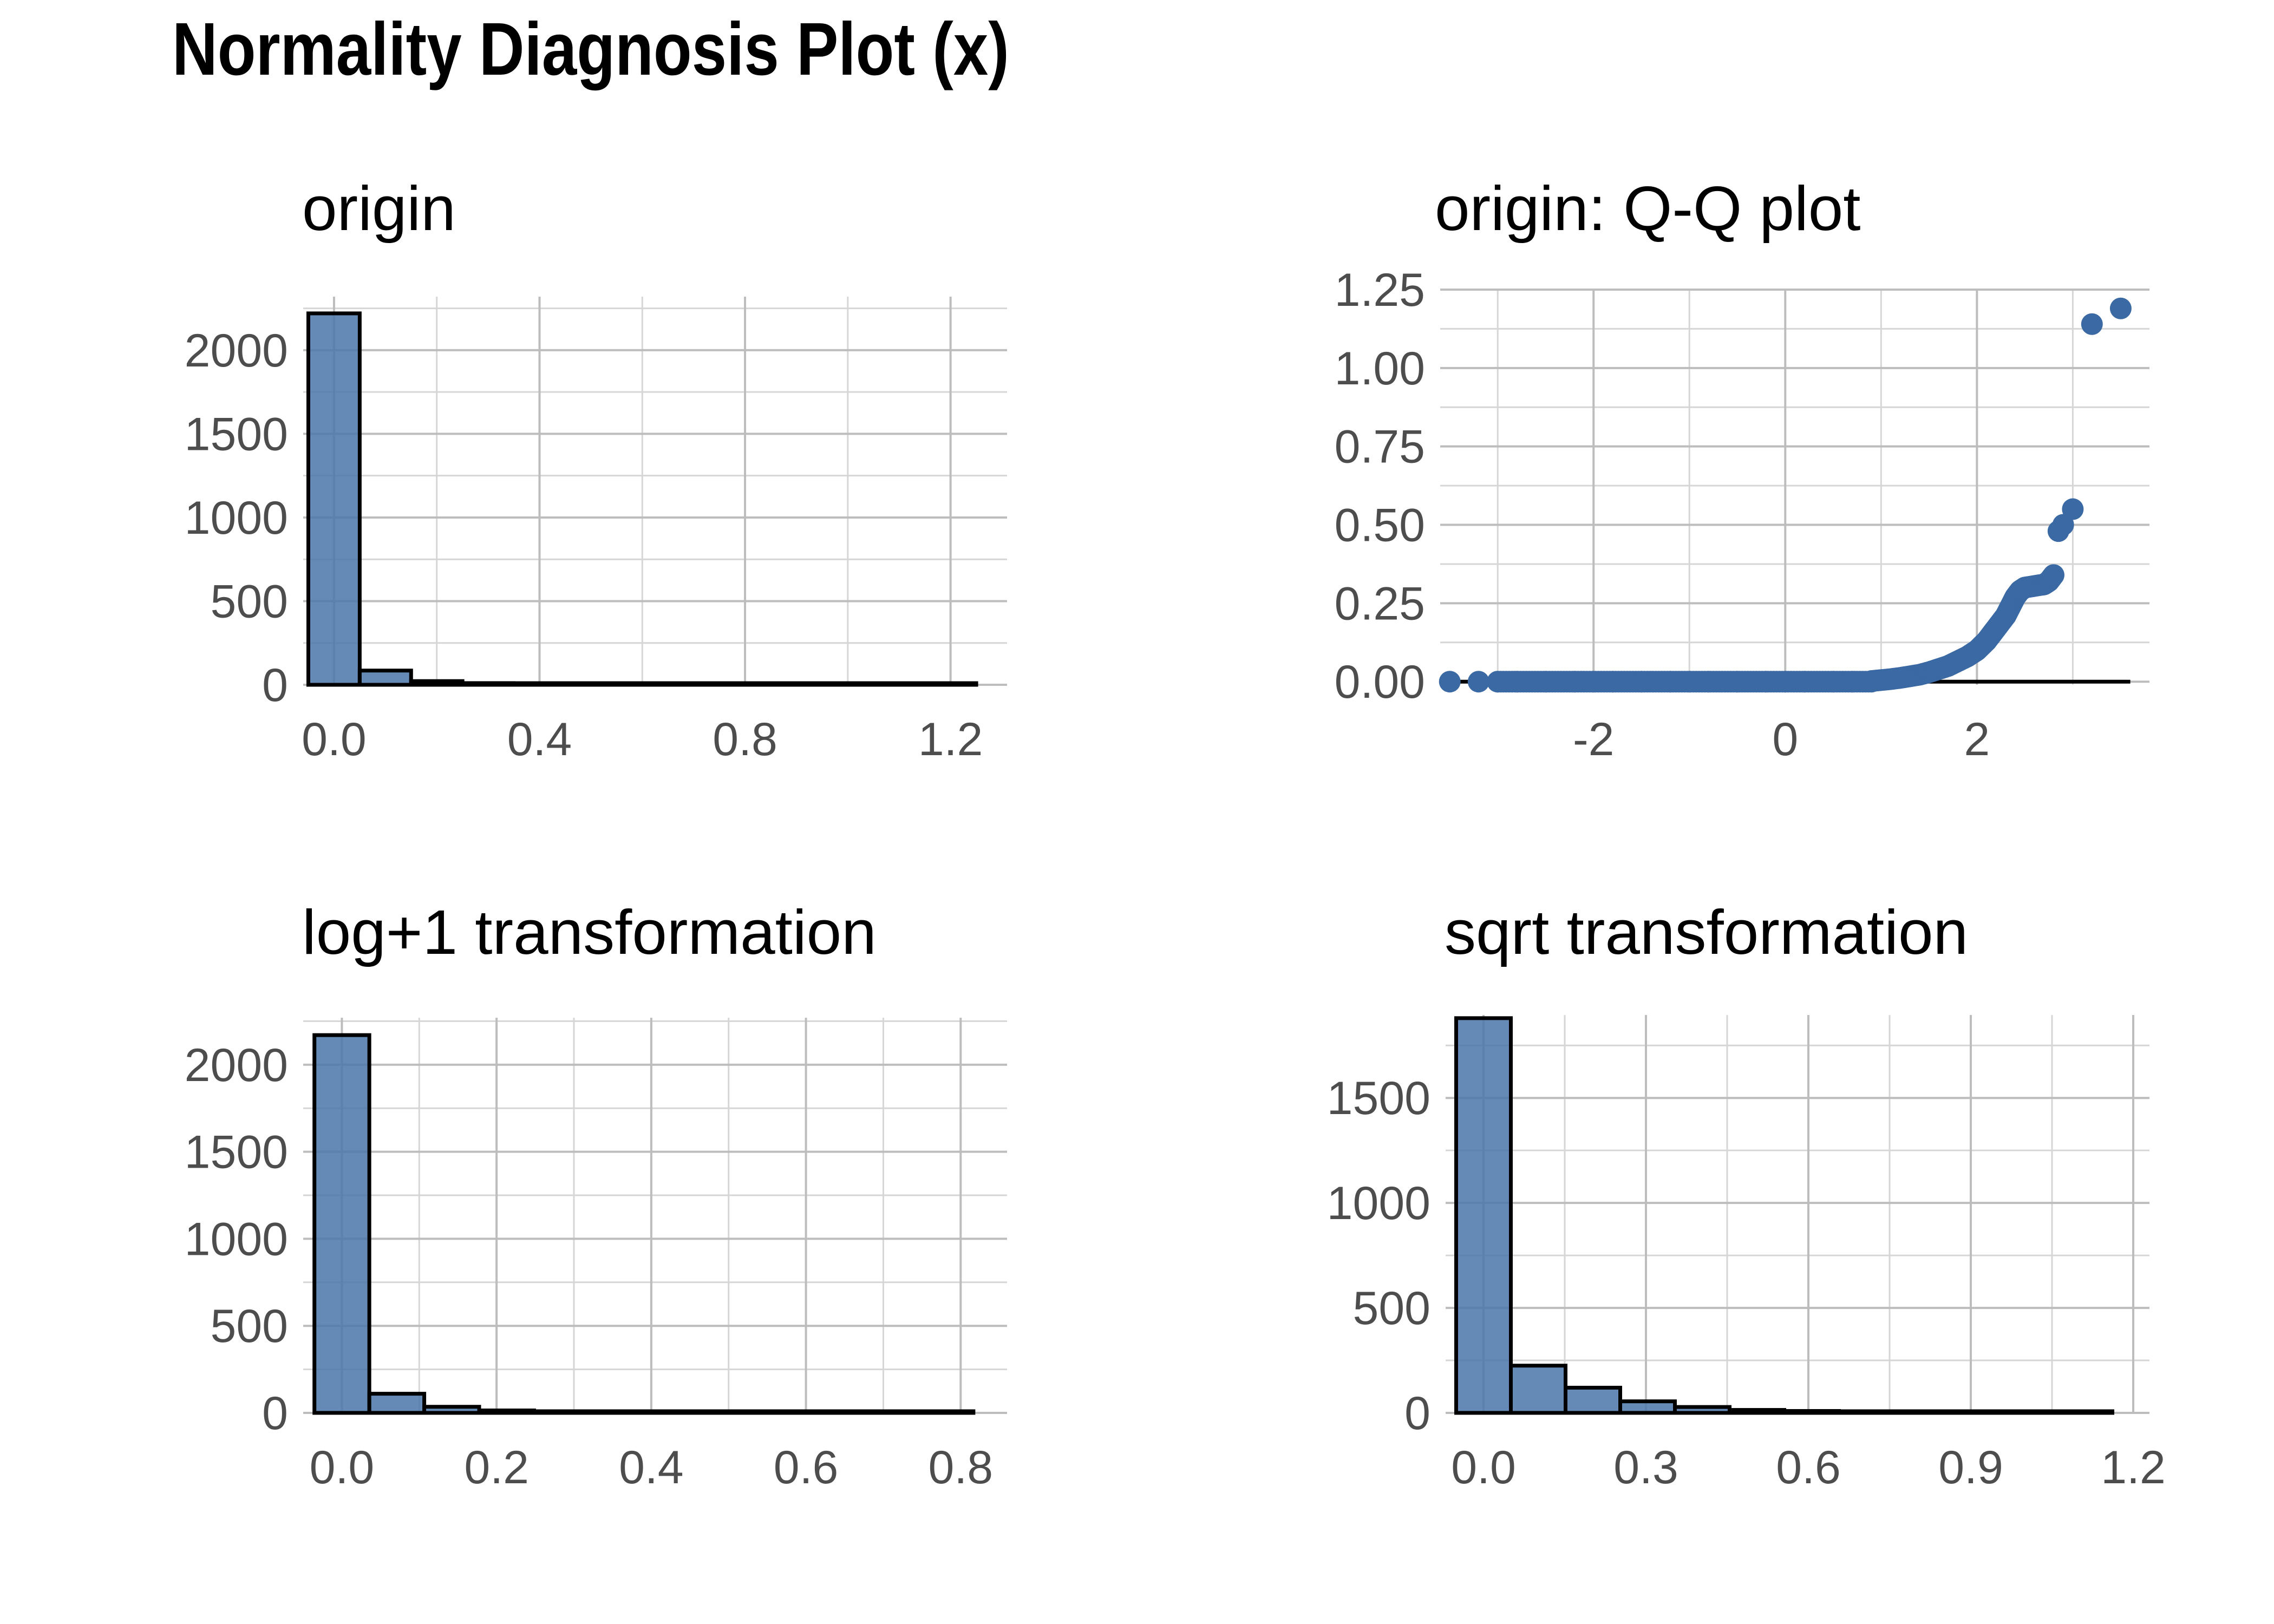 The height and width of the screenshot is (1624, 2274). Describe the element at coordinates (1648, 209) in the screenshot. I see `panel-title: origin: Q-Q plot` at that location.